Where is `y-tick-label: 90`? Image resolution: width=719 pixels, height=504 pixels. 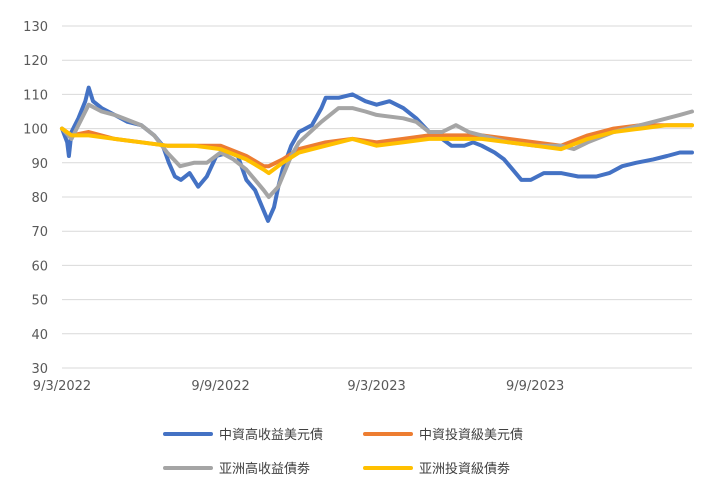 y-tick-label: 90 is located at coordinates (39, 164).